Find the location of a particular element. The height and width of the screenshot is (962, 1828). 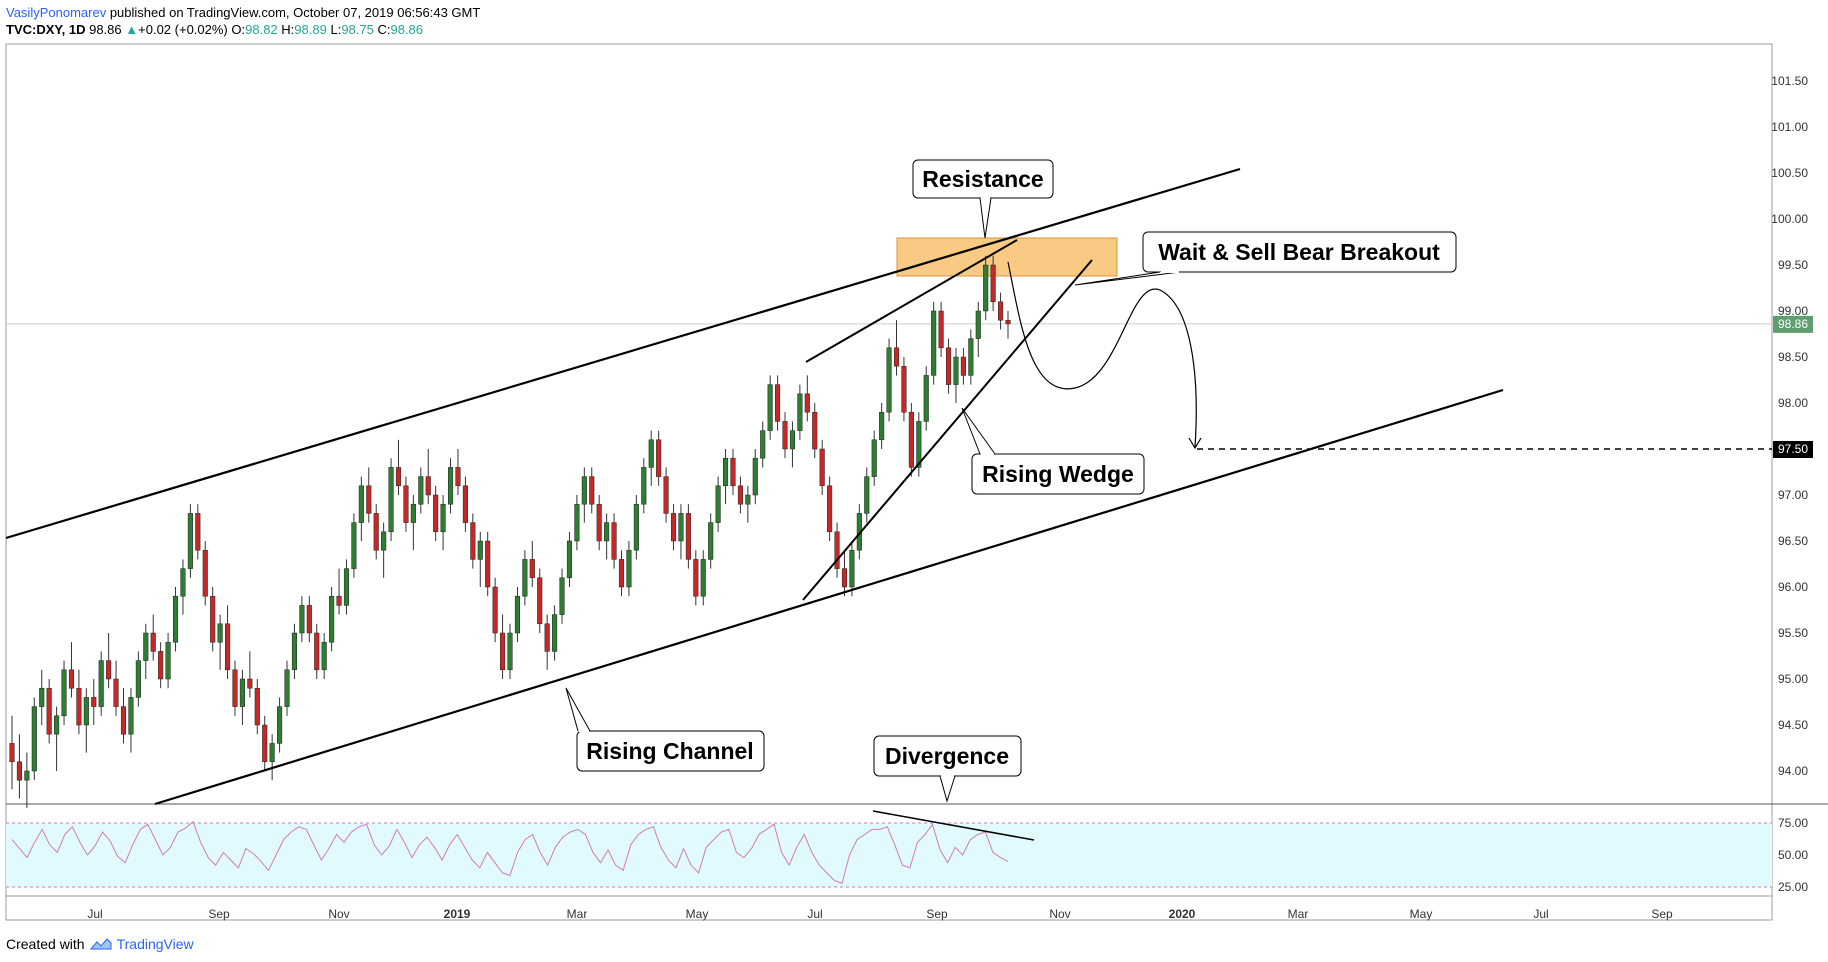

target-price-badge: 97.50 is located at coordinates (1793, 449).